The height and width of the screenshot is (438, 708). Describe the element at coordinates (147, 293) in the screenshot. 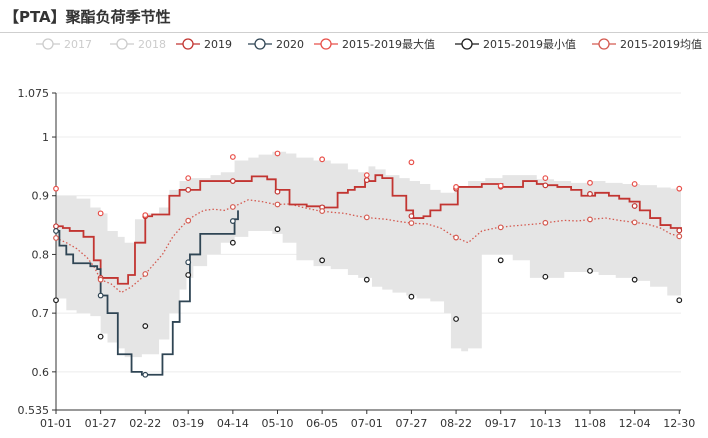

I see `series-2020-line` at that location.